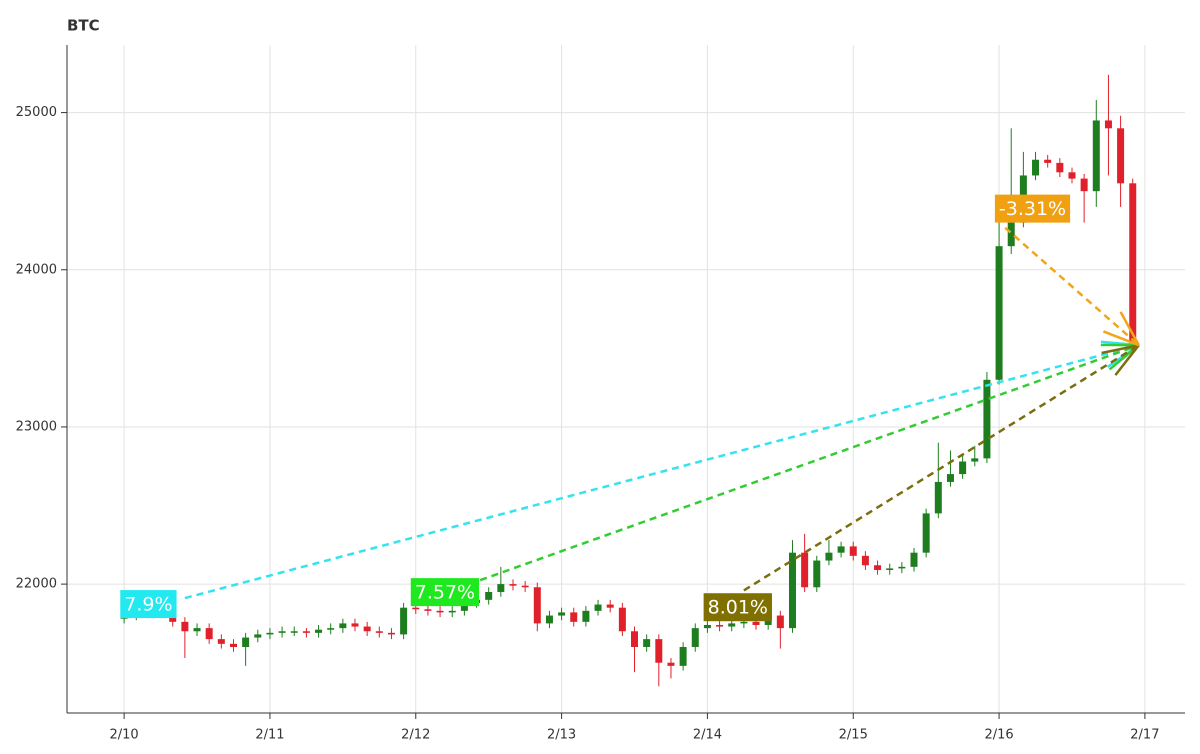  Describe the element at coordinates (269, 735) in the screenshot. I see `x-tick-label: 2/11` at that location.